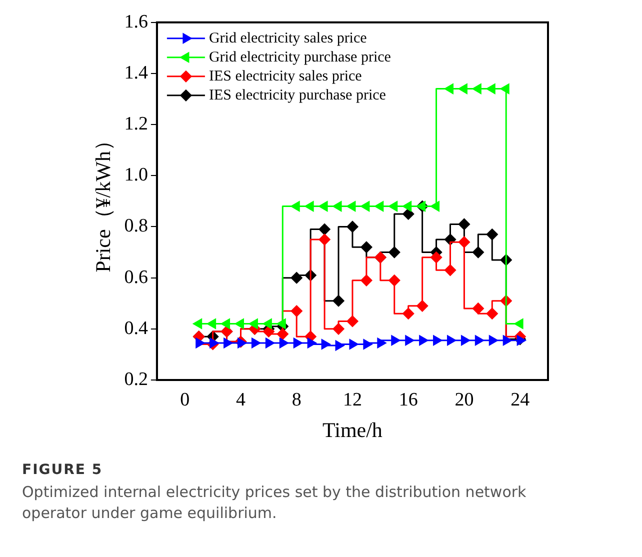 This screenshot has width=642, height=557. Describe the element at coordinates (136, 21) in the screenshot. I see `y-tick-label: 1.6` at that location.